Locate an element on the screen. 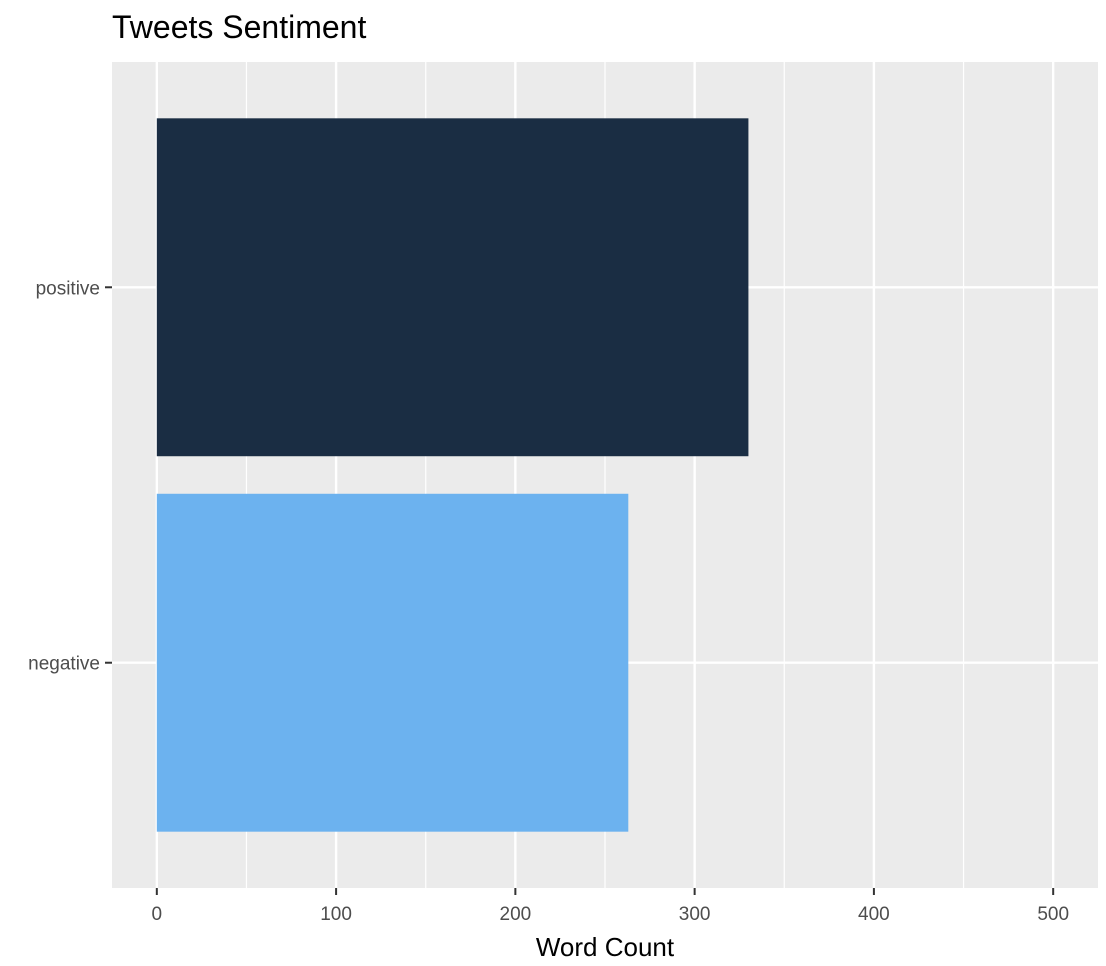 The height and width of the screenshot is (966, 1106). x-axis-tick-labels: 0 100 200 300 400 500 is located at coordinates (611, 914).